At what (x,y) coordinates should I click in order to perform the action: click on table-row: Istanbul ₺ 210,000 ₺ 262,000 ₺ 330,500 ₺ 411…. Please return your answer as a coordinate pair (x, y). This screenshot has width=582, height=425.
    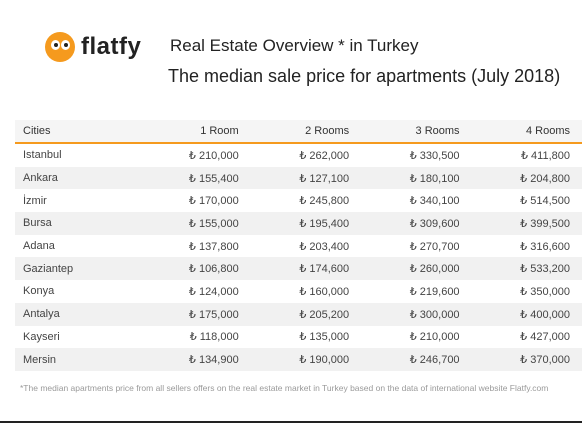
    Looking at the image, I should click on (298, 155).